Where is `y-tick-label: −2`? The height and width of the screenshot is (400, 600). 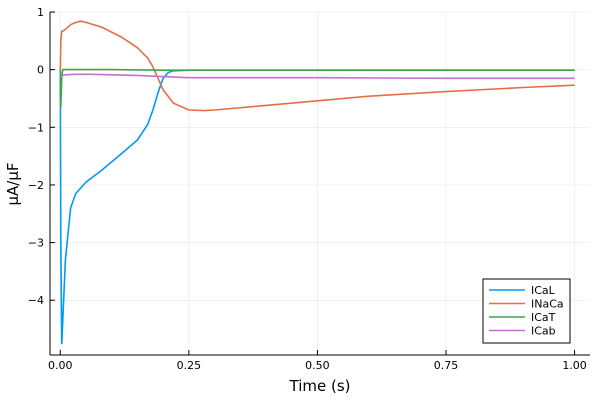 y-tick-label: −2 is located at coordinates (36, 185).